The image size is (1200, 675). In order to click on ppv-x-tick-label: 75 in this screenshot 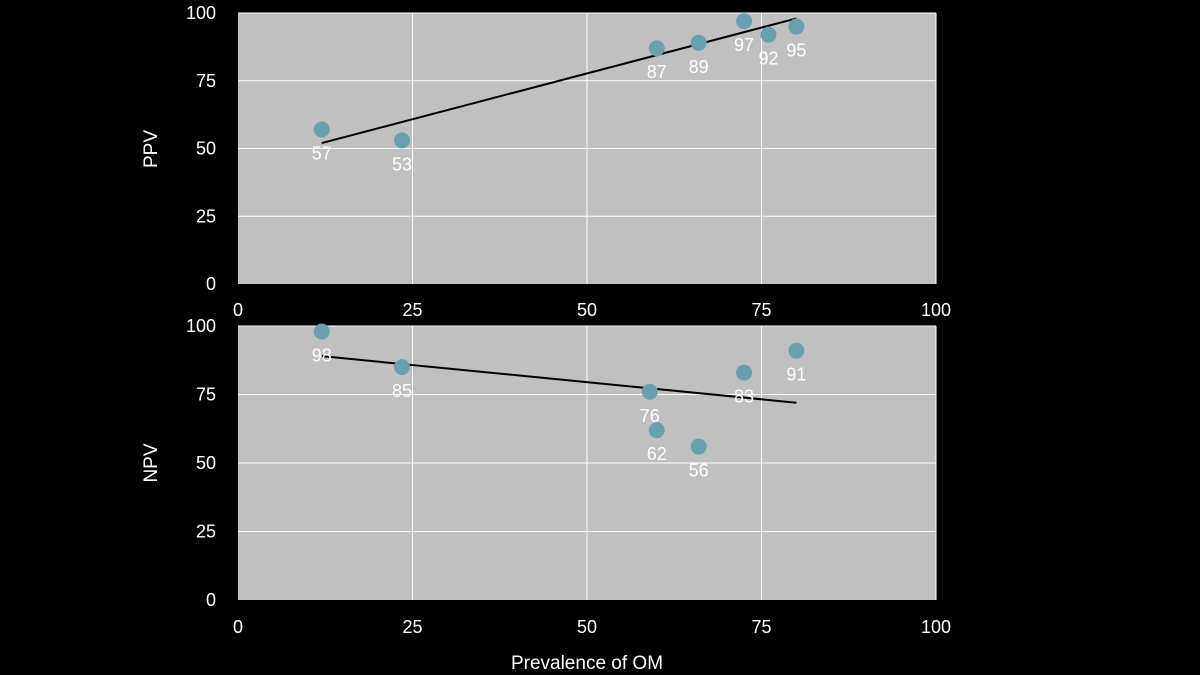, I will do `click(761, 310)`.